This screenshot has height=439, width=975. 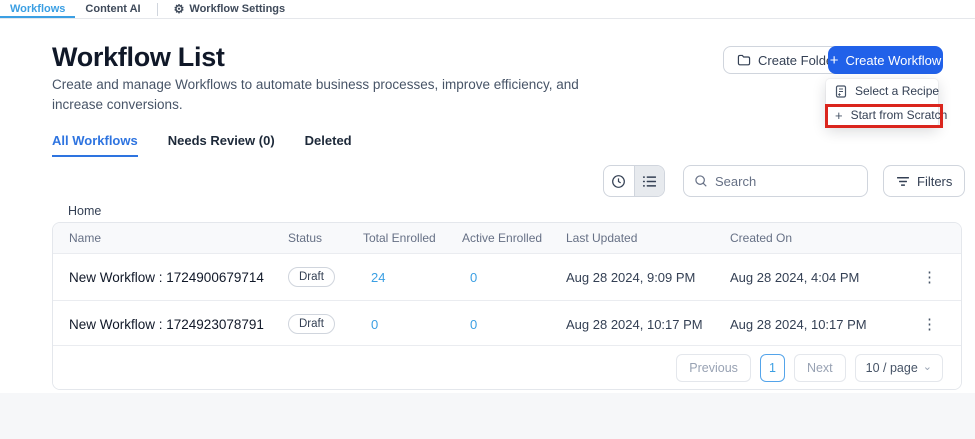 What do you see at coordinates (701, 181) in the screenshot?
I see `search-icon` at bounding box center [701, 181].